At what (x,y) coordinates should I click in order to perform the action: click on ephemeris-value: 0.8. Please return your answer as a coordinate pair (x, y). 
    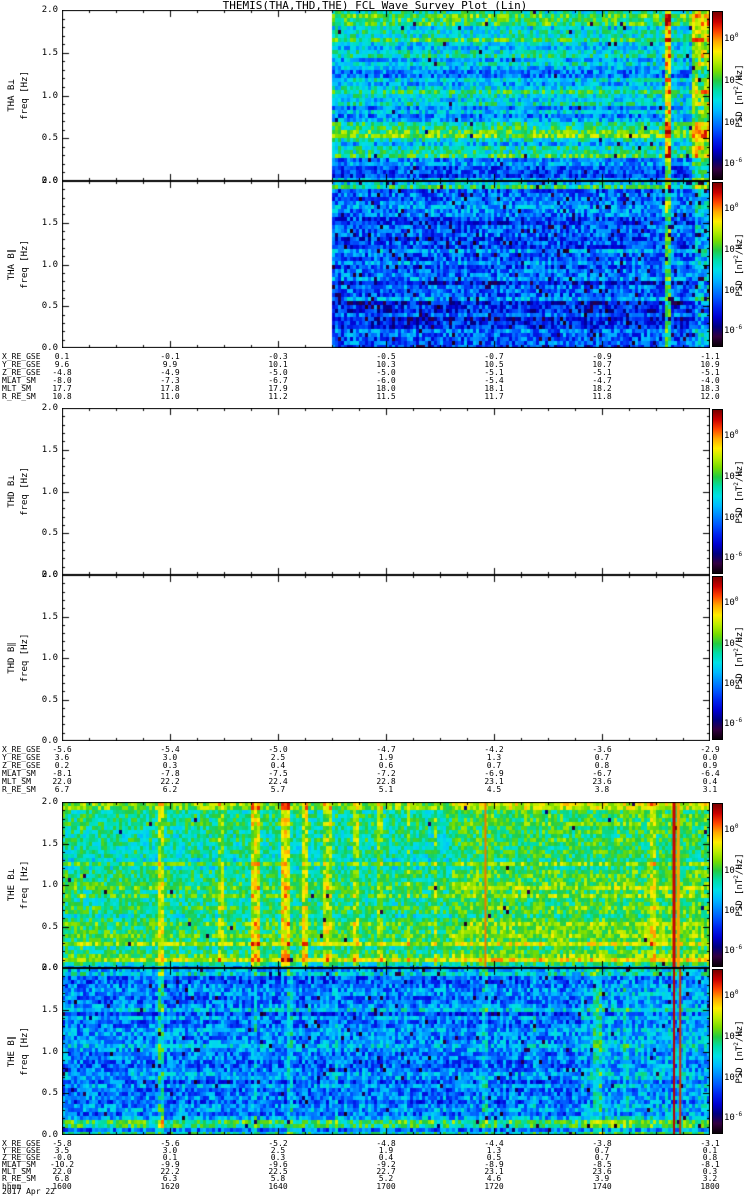
    Looking at the image, I should click on (710, 1157).